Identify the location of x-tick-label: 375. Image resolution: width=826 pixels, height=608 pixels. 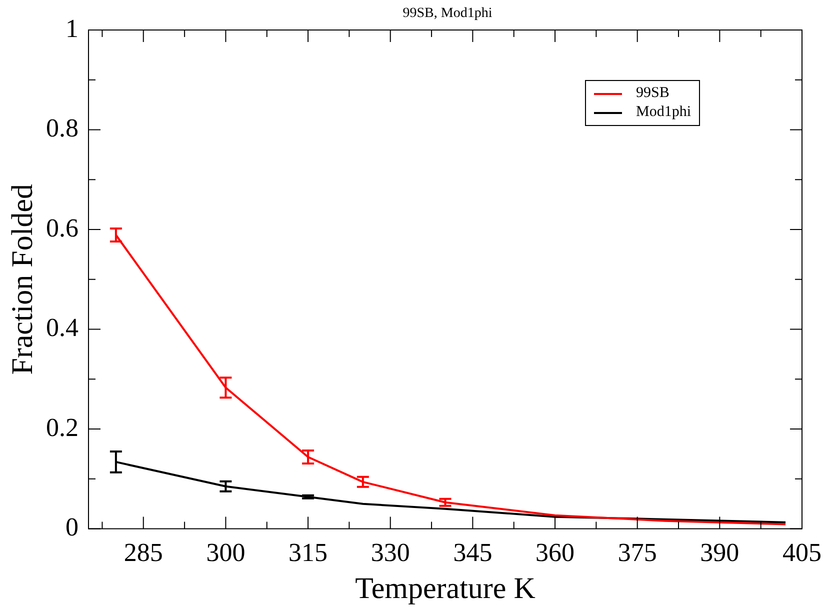
(637, 553).